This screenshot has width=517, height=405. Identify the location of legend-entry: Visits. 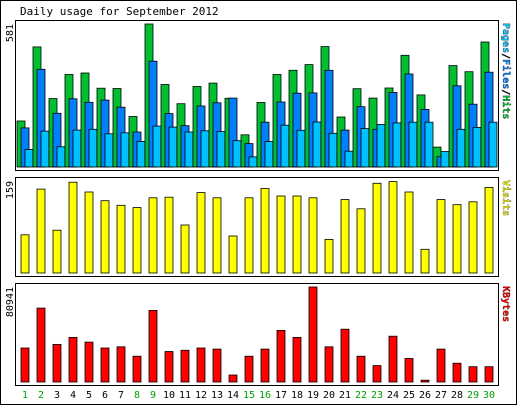
(506, 198).